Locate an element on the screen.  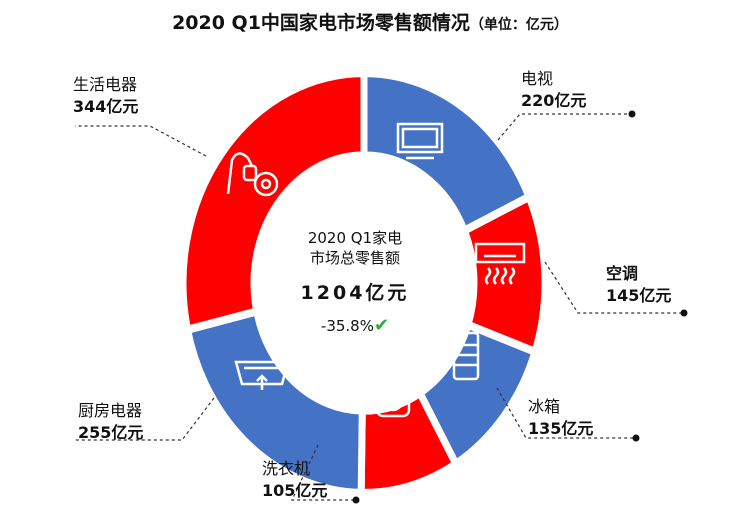
tv-icon is located at coordinates (420, 141).